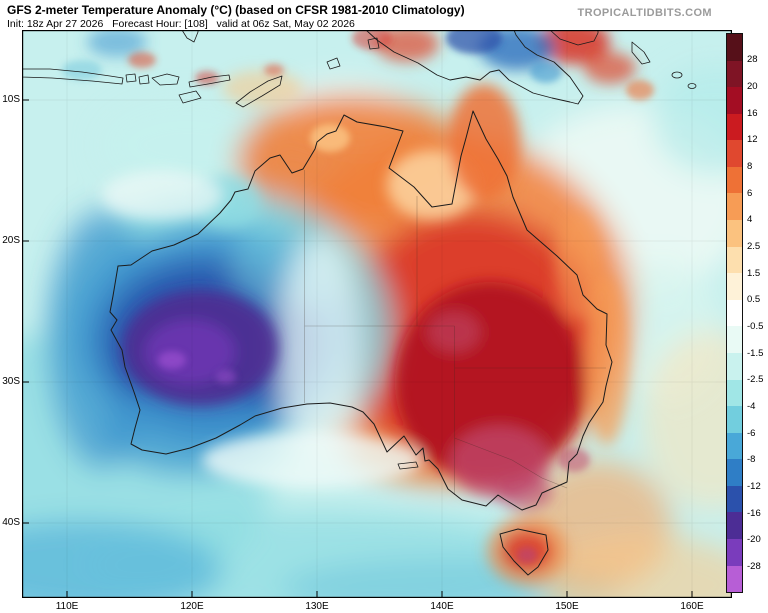 The width and height of the screenshot is (768, 613). What do you see at coordinates (750, 193) in the screenshot?
I see `colorbar-tick-label: 6` at bounding box center [750, 193].